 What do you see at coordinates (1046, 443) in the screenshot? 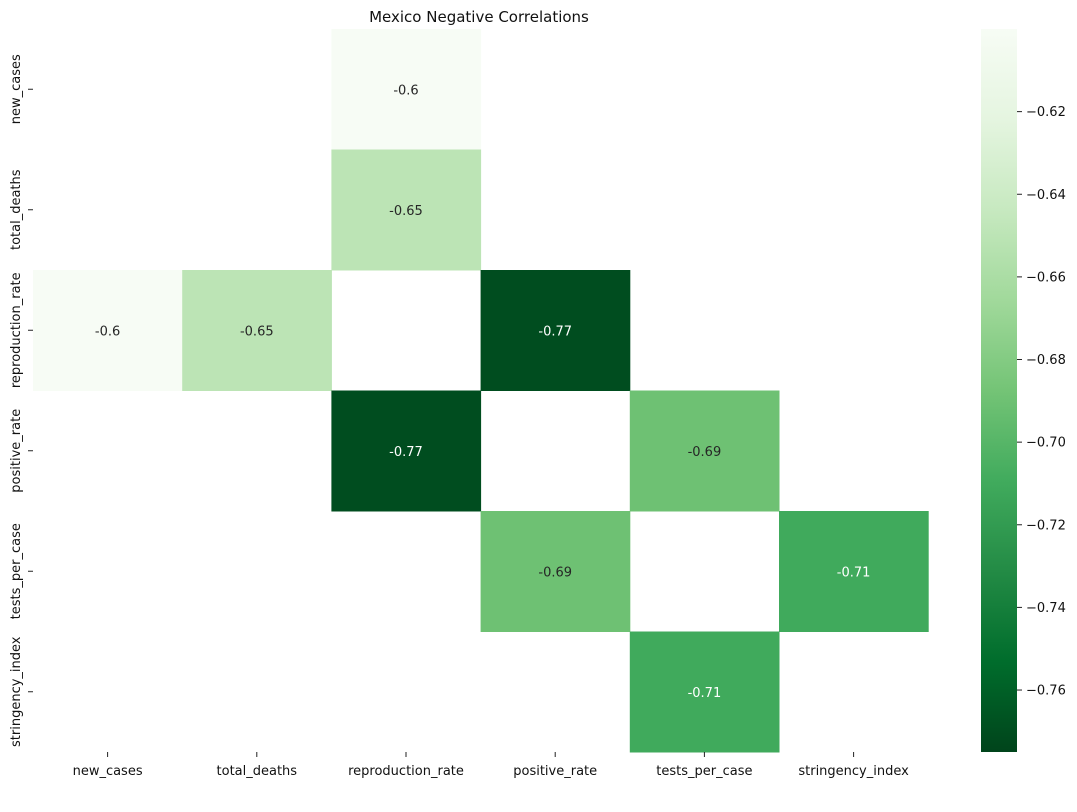
I see `colorbar-tick-label: −0.70` at bounding box center [1046, 443].